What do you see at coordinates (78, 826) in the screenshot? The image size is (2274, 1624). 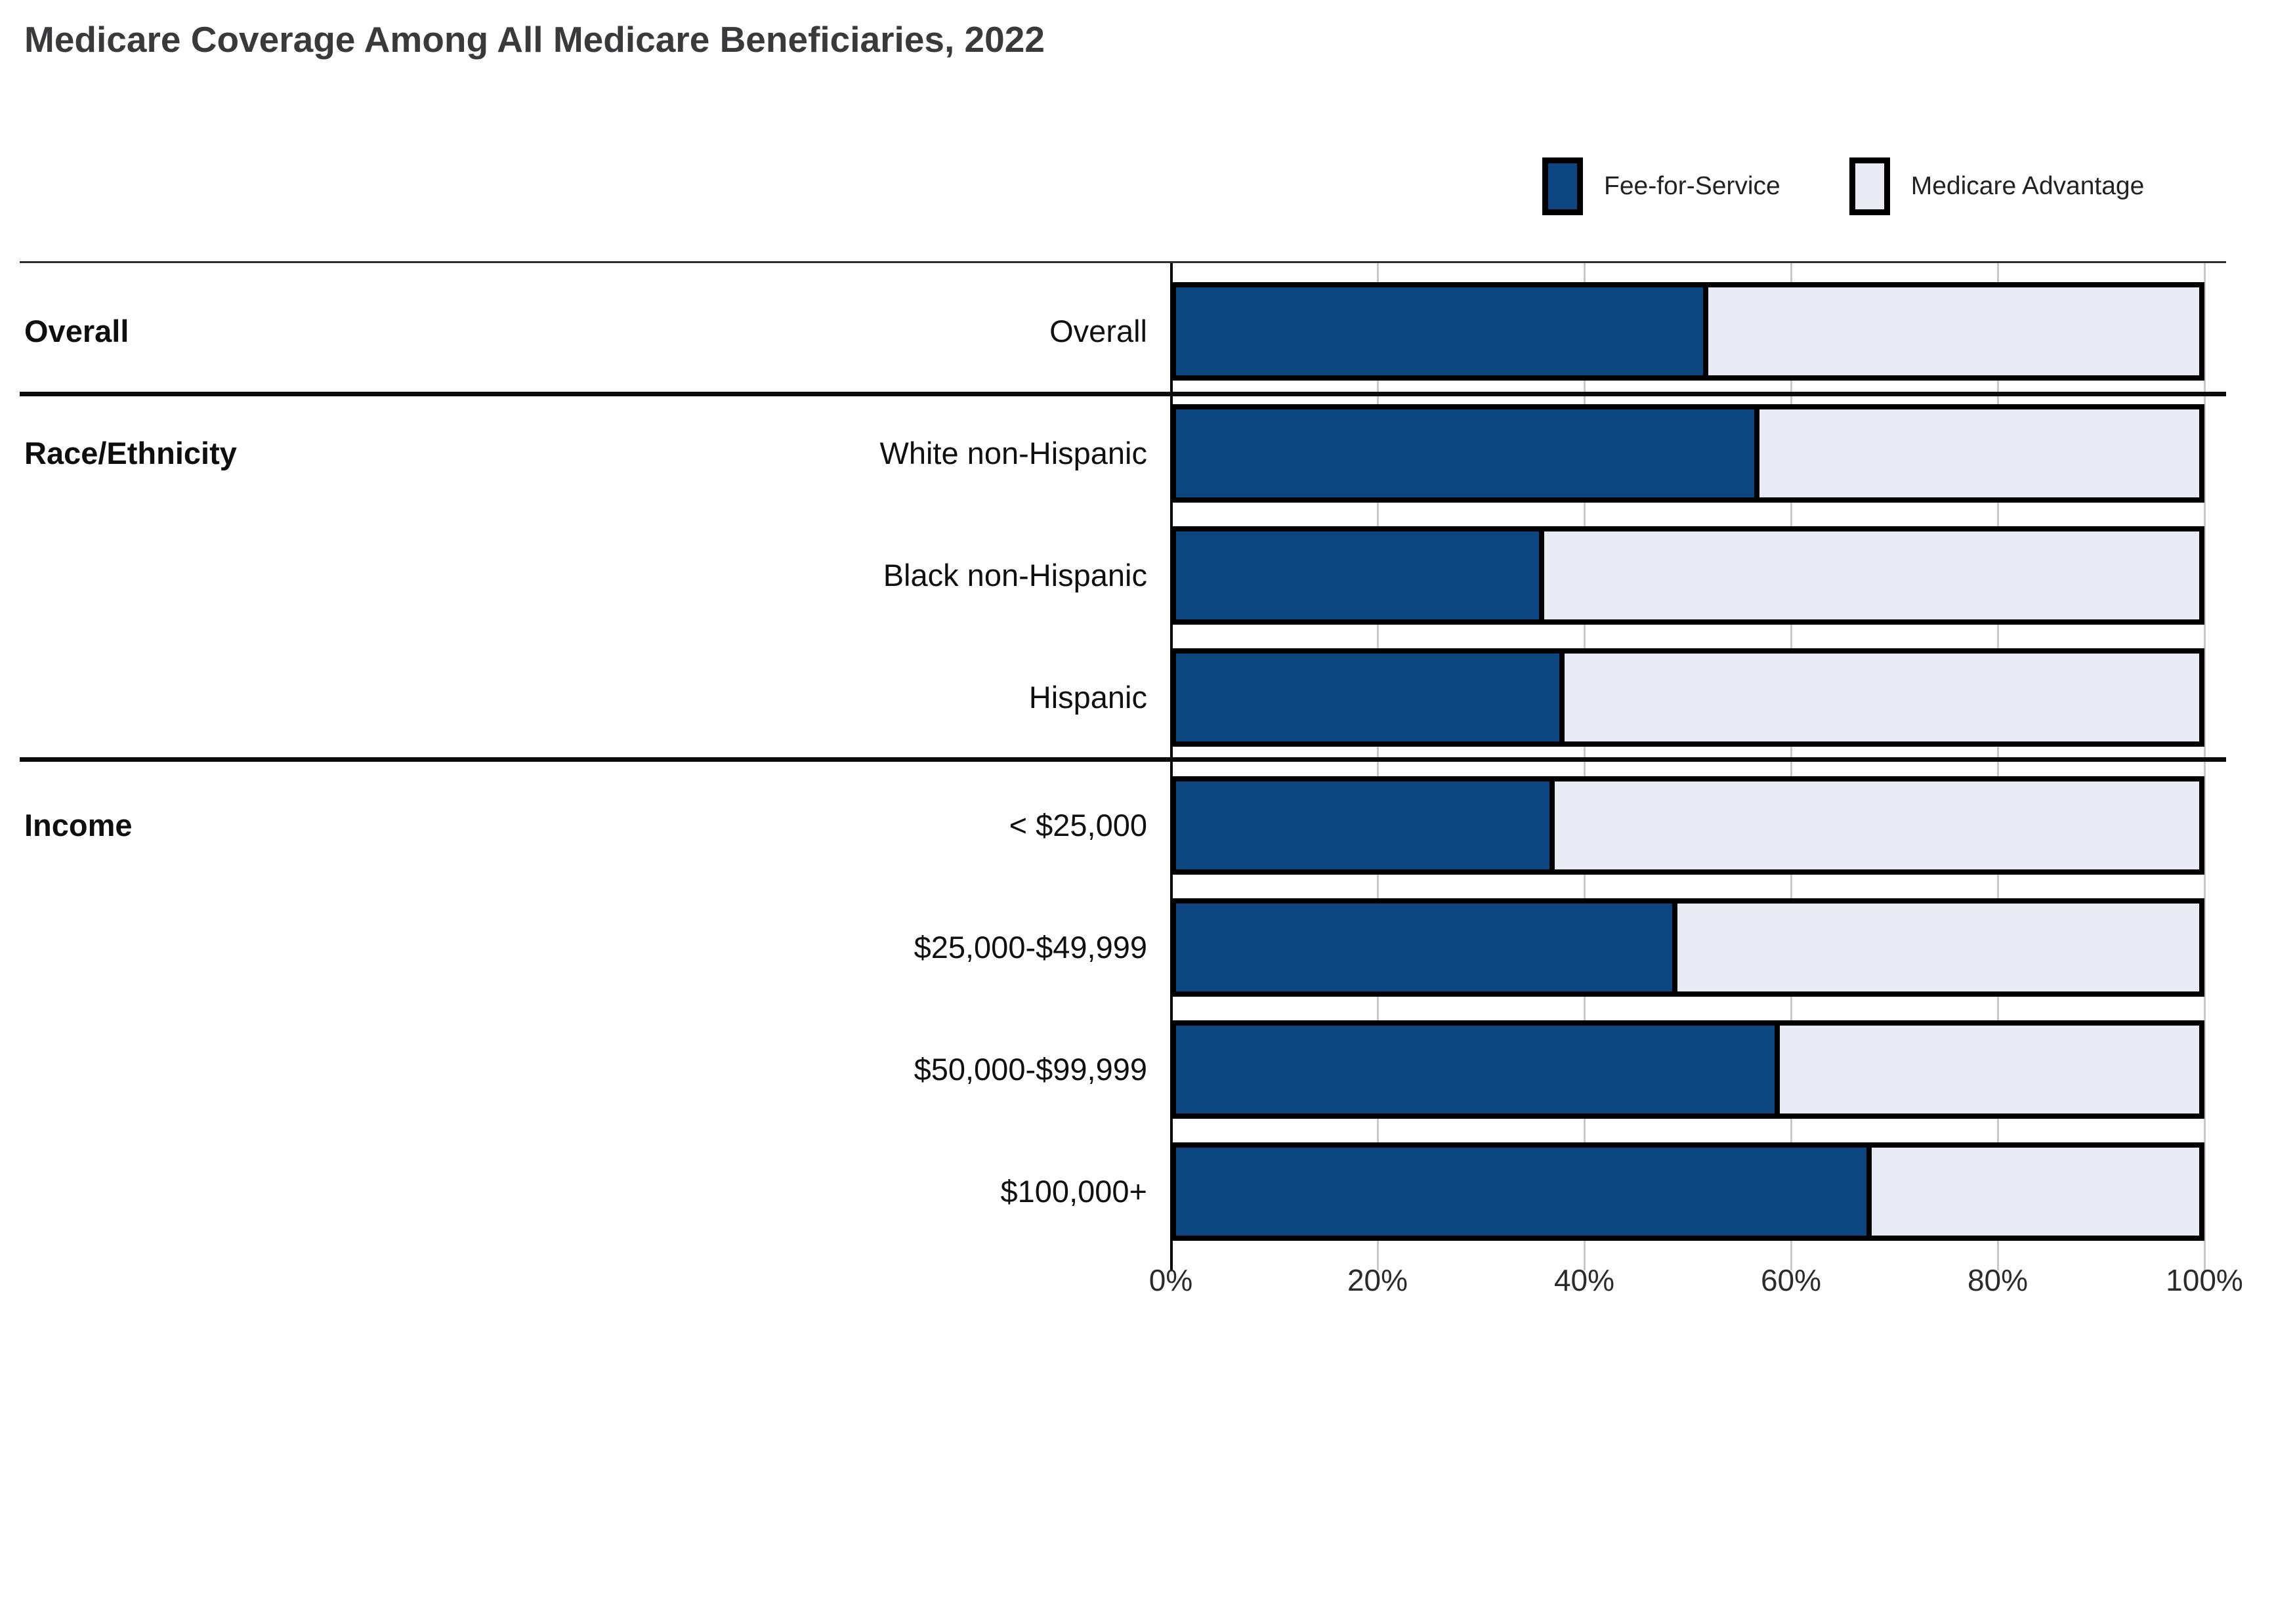 I see `group-label-income: Income` at bounding box center [78, 826].